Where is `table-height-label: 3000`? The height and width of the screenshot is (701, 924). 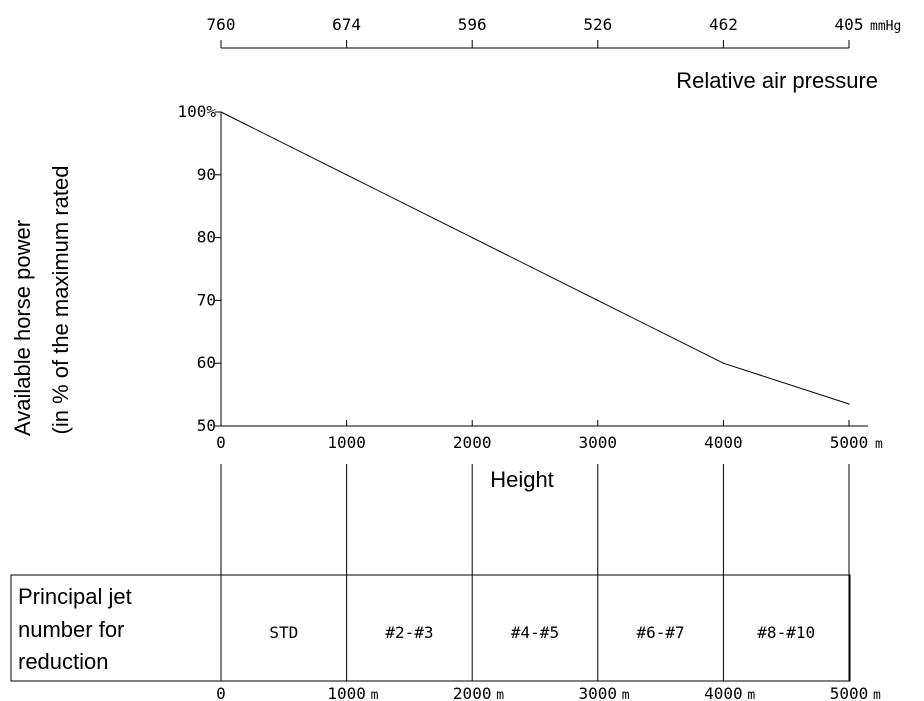 table-height-label: 3000 is located at coordinates (598, 692).